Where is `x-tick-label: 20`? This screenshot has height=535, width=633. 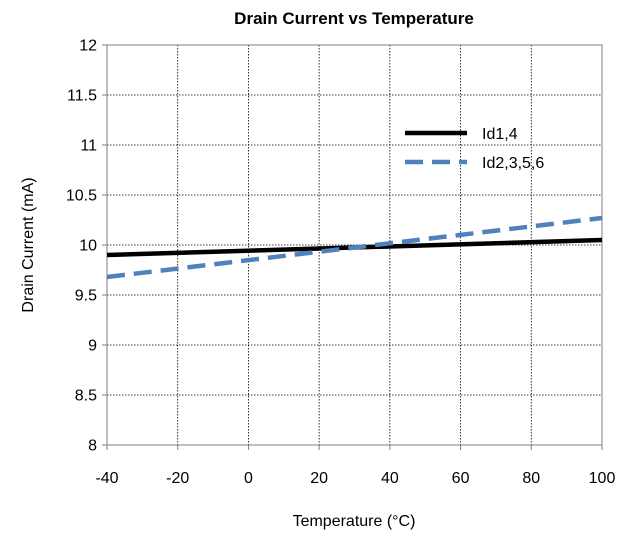
x-tick-label: 20 is located at coordinates (319, 478).